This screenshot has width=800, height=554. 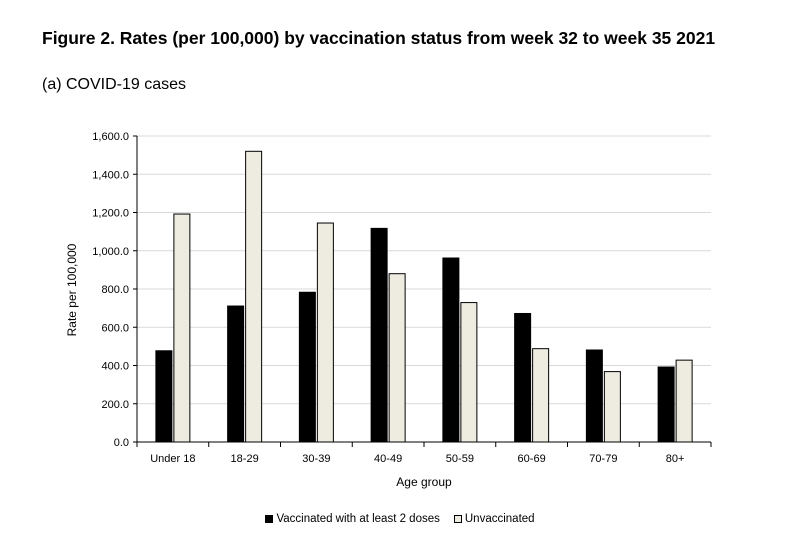 What do you see at coordinates (72, 289) in the screenshot?
I see `y-axis-label: Rate per 100,000` at bounding box center [72, 289].